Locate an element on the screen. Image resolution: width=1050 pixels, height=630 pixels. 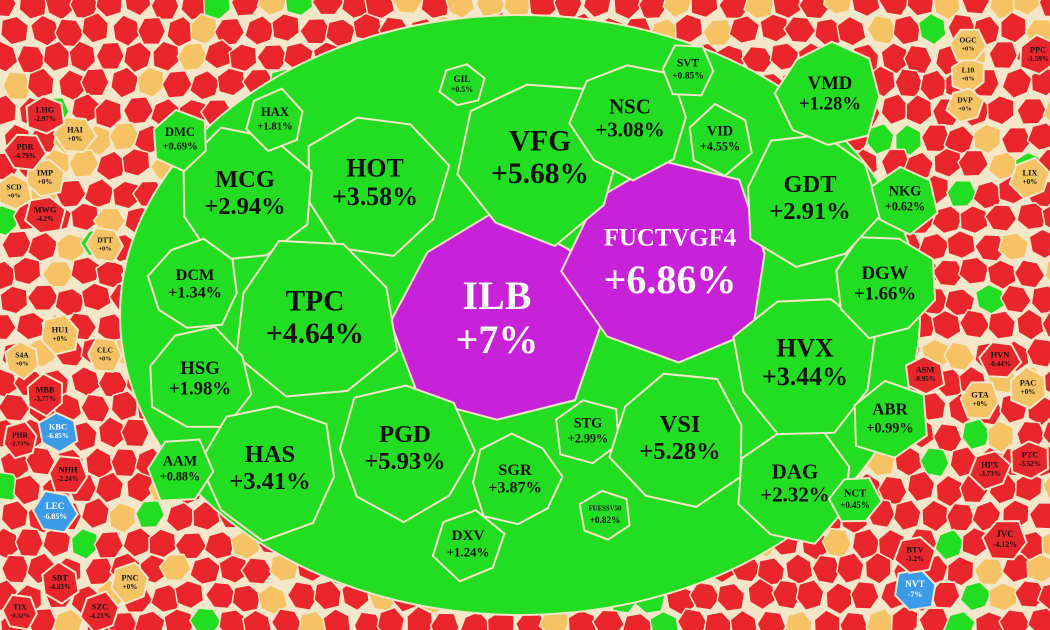
cell-label: PHR is located at coordinates (20, 435).